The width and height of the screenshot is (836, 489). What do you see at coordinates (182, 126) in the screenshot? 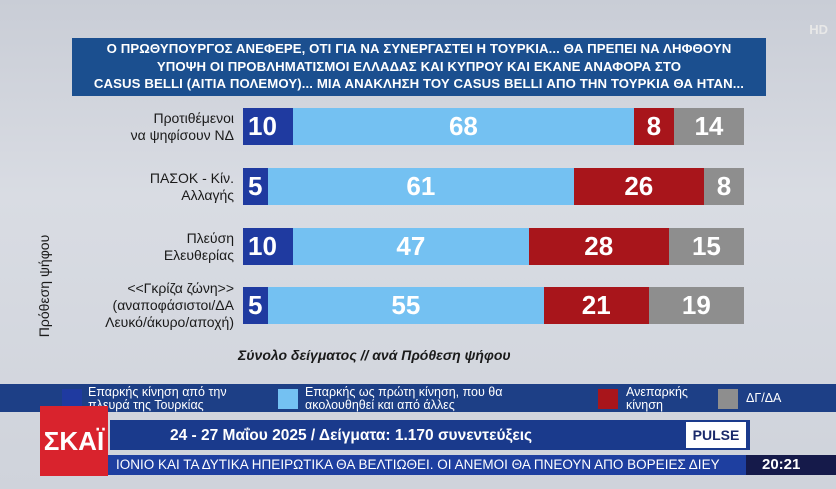
I see `category-label: Προτιθέμενοι να ψηφίσουν ΝΔ` at bounding box center [182, 126].